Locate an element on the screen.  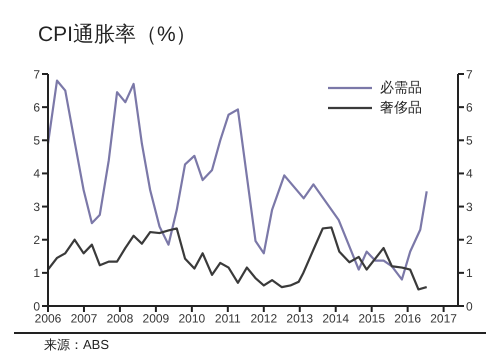
y-tick-label: 0 is located at coordinates (36, 306).